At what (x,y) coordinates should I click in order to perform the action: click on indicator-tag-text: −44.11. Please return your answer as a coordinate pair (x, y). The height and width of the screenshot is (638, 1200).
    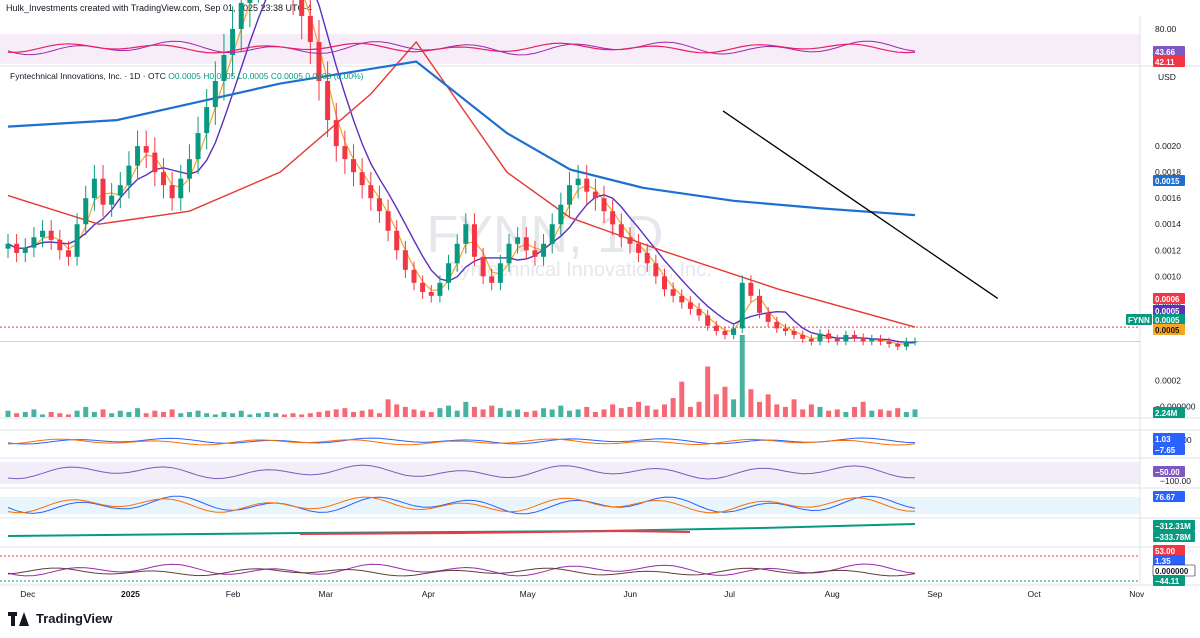
    Looking at the image, I should click on (1167, 581).